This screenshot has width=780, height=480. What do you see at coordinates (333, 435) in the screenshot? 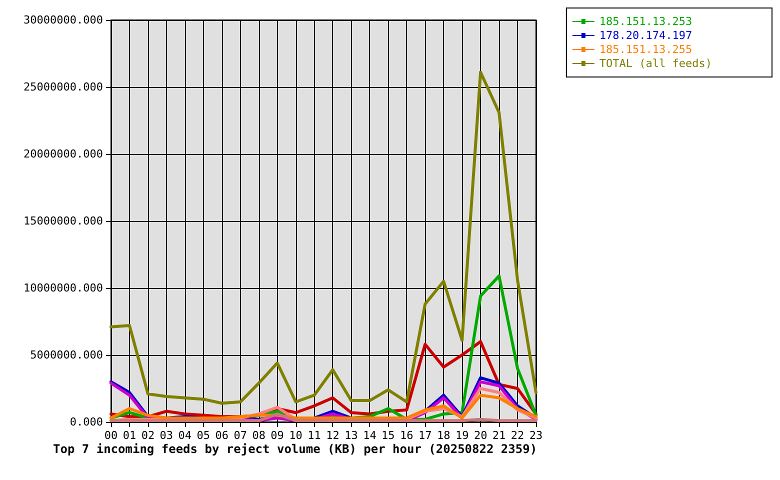
I see `x-tick-label: 12` at bounding box center [333, 435].